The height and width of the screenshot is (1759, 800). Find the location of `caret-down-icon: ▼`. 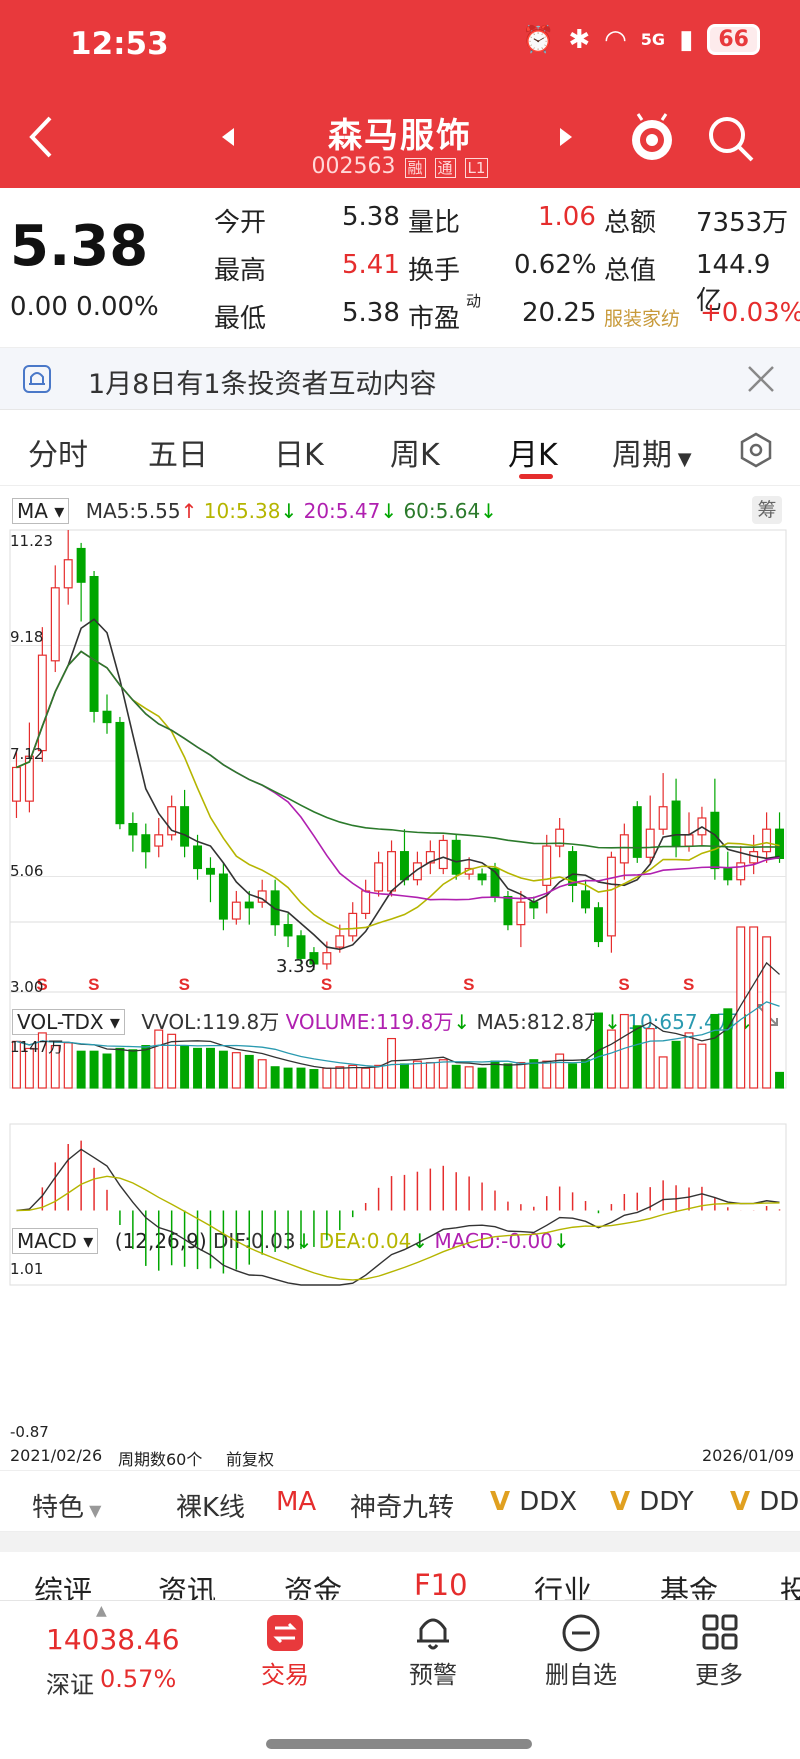

caret-down-icon: ▼ is located at coordinates (682, 459).